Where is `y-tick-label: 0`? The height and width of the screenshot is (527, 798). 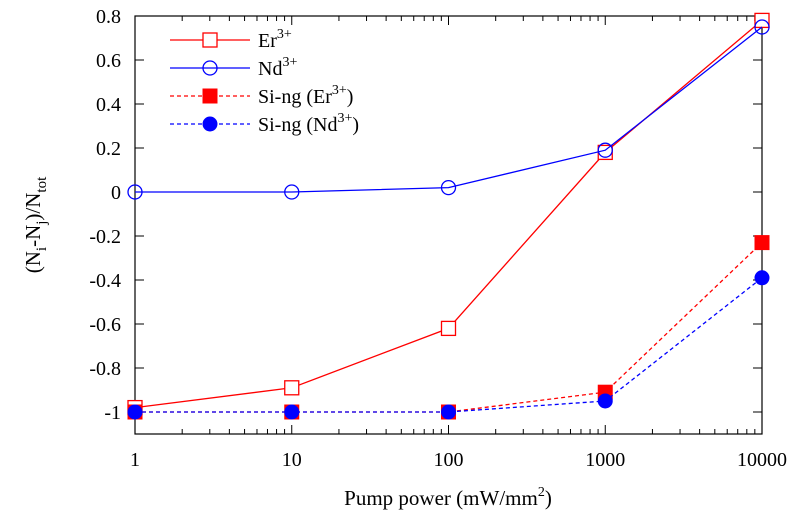
y-tick-label: 0 is located at coordinates (116, 193).